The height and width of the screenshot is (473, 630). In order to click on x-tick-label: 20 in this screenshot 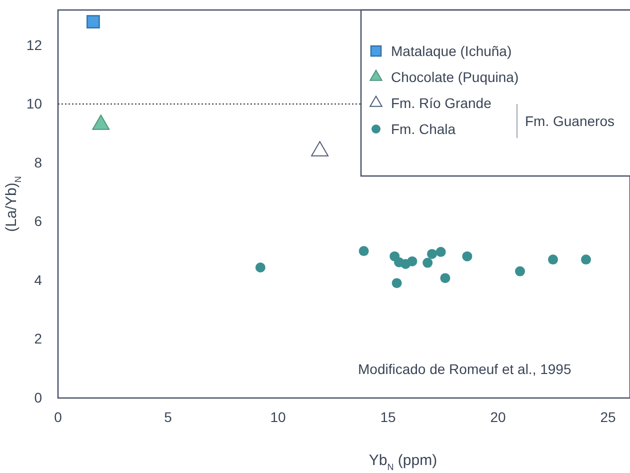, I will do `click(498, 416)`.